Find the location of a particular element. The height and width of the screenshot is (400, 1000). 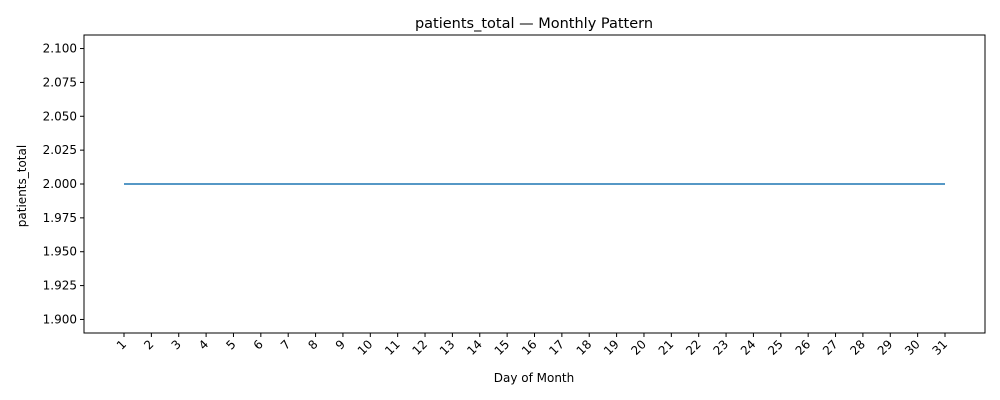

y-tick-label: 2.075 is located at coordinates (60, 82).